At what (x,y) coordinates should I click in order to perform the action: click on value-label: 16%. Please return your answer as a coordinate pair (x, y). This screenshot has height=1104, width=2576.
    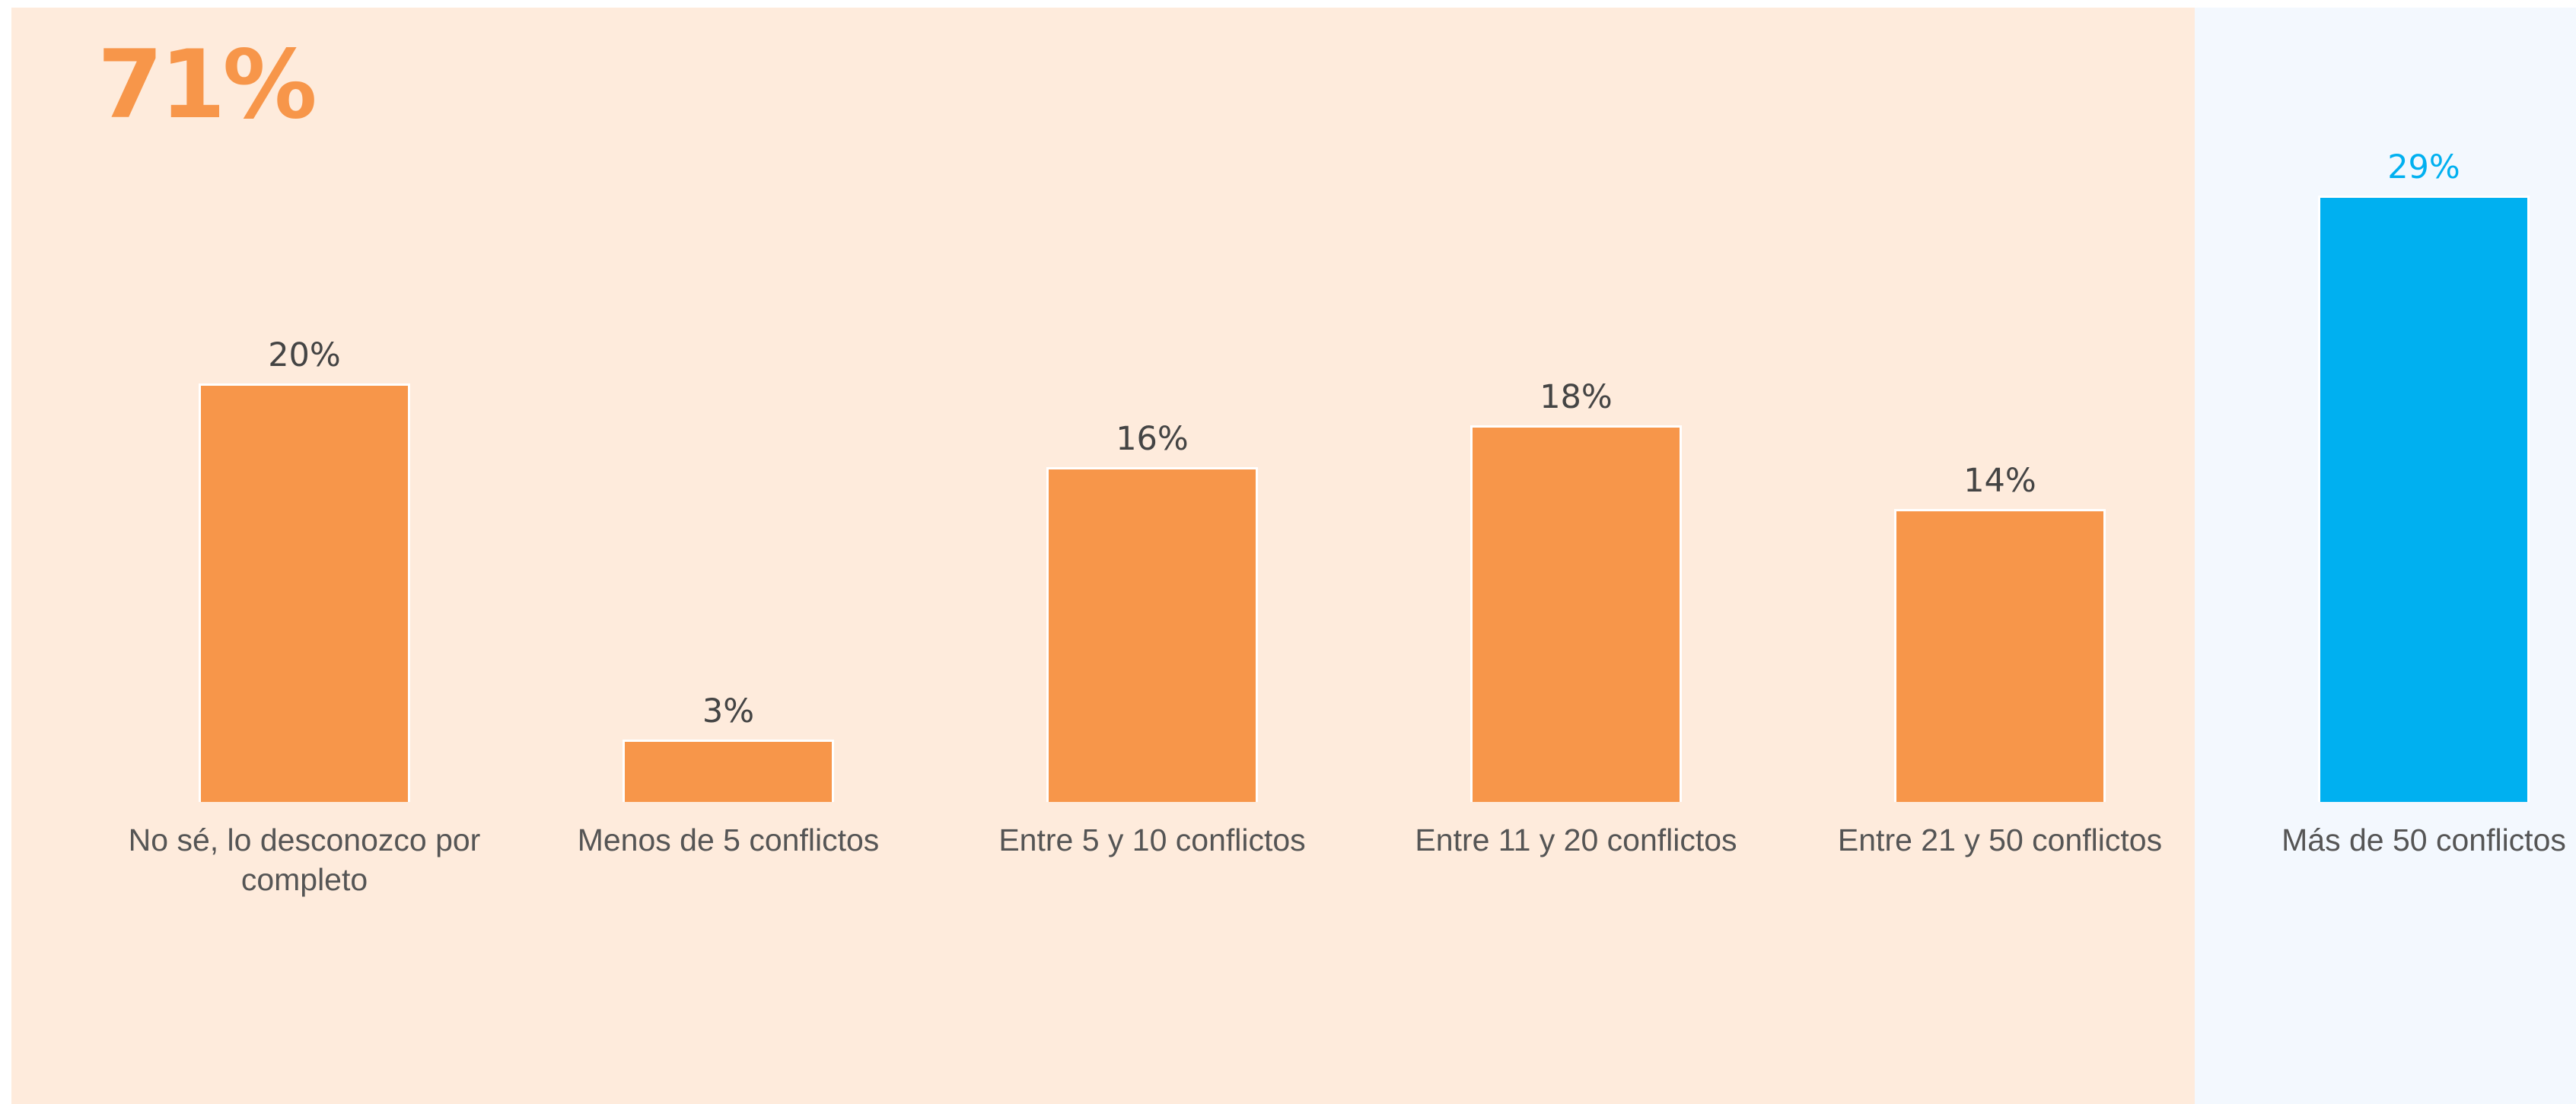
    Looking at the image, I should click on (1152, 439).